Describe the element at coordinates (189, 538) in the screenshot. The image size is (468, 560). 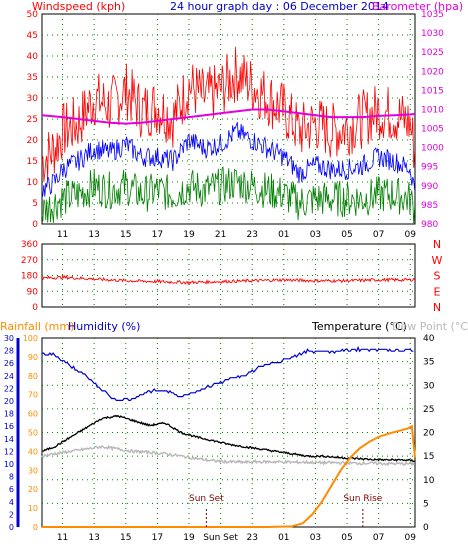
I see `temp-x-tick-4: 19` at that location.